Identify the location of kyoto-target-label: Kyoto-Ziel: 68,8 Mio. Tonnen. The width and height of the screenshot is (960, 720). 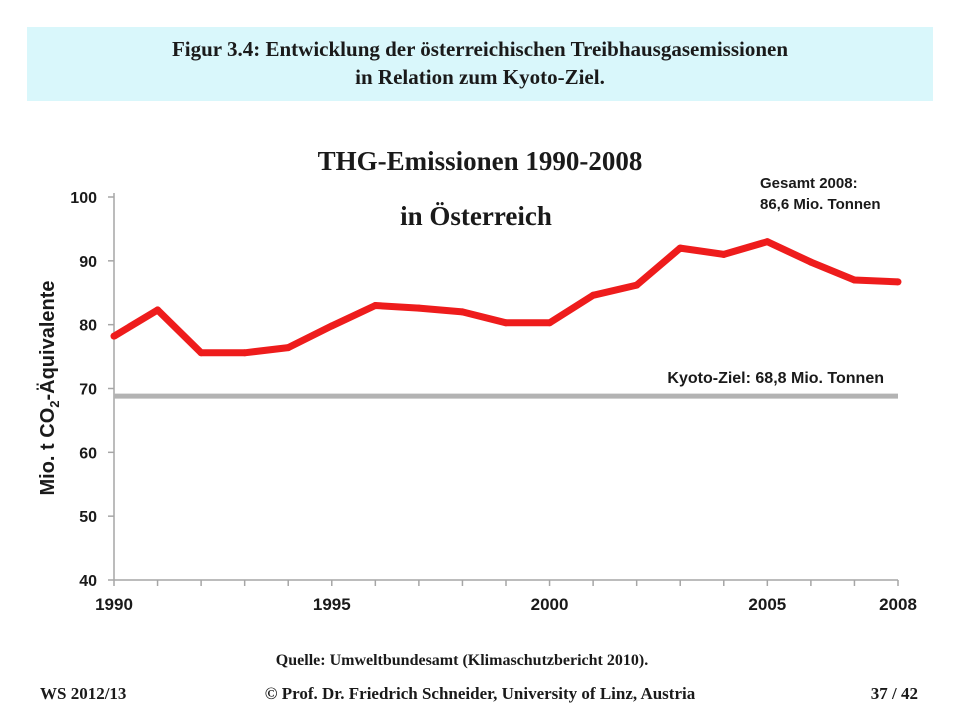
(775, 378).